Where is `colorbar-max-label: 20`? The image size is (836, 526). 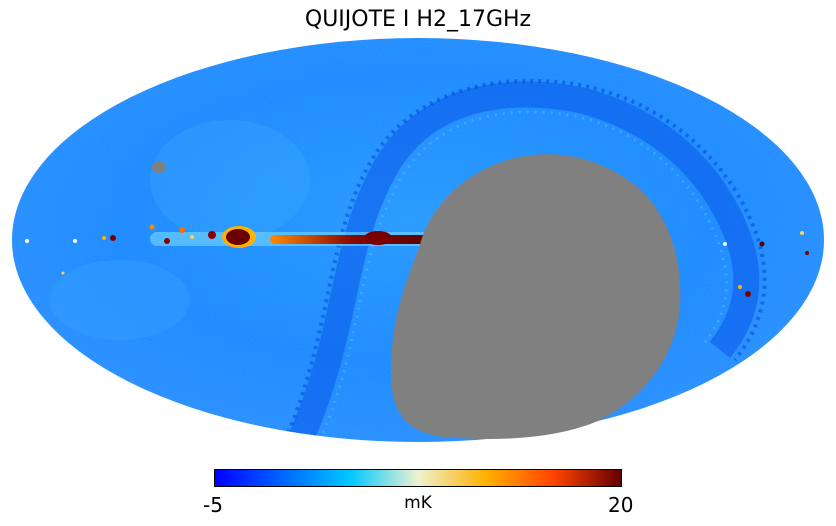
colorbar-max-label: 20 is located at coordinates (621, 505).